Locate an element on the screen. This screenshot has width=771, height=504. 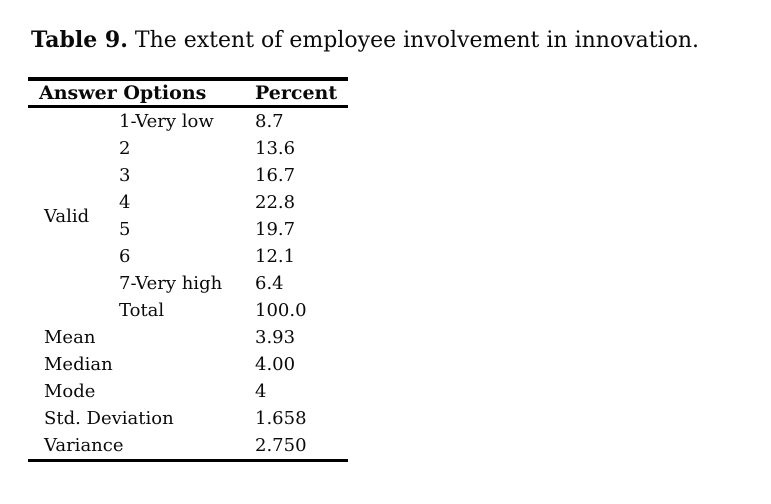
table-row: Total 100.0 is located at coordinates (188, 310).